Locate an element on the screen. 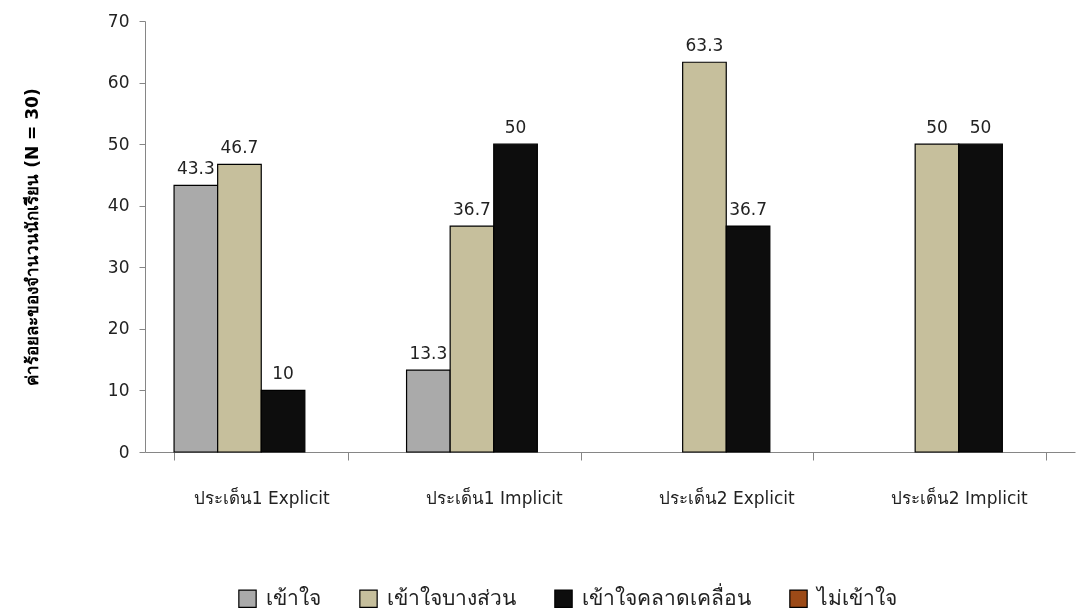  x-tick-label: ประเด็น1 Implicit is located at coordinates (494, 497).